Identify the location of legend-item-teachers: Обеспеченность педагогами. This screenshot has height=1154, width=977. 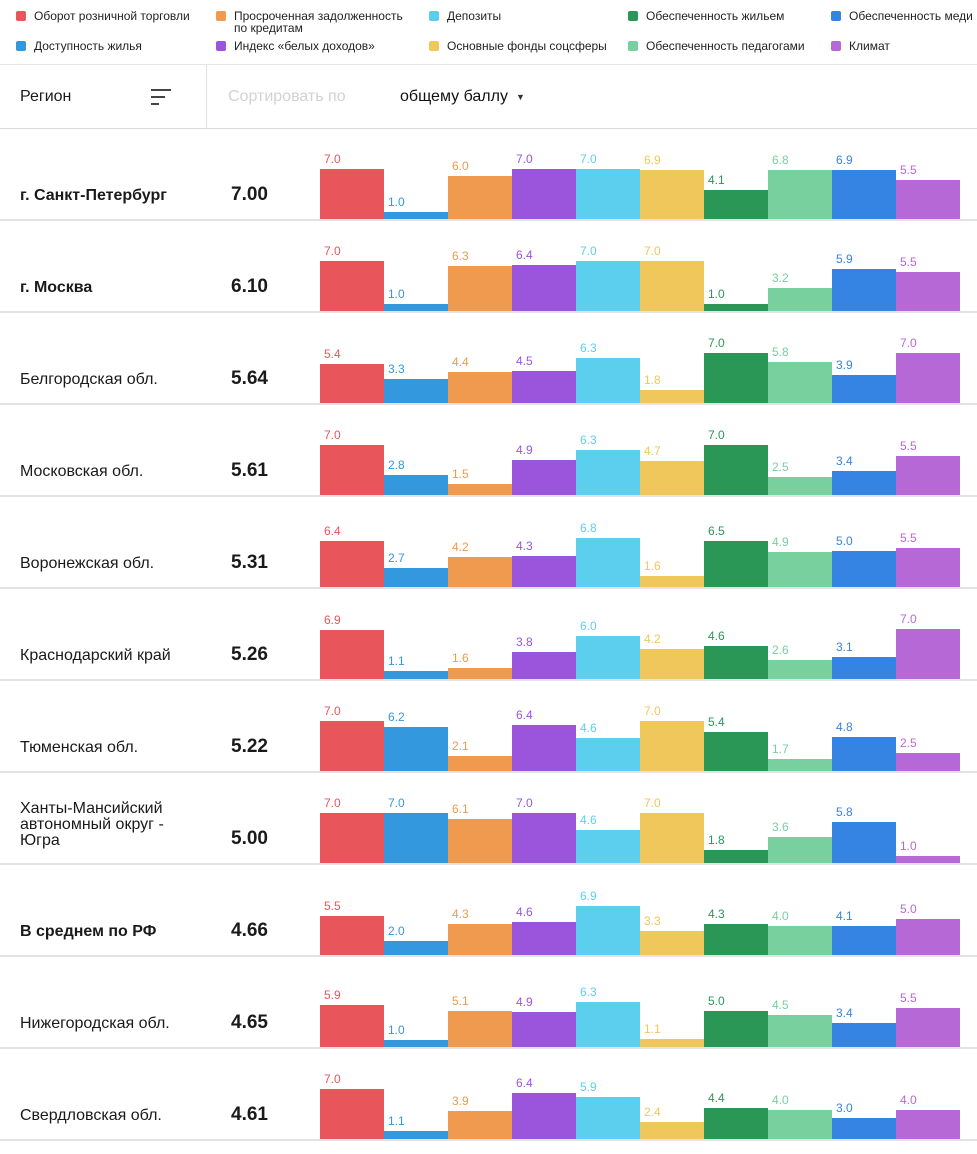
(716, 46).